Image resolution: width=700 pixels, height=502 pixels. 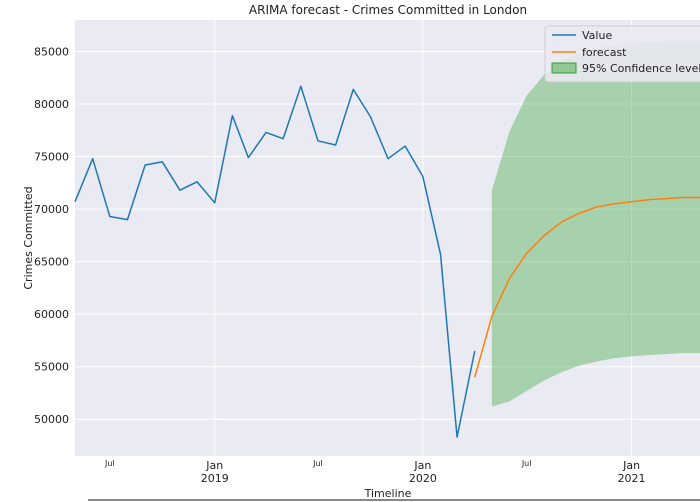 What do you see at coordinates (604, 52) in the screenshot?
I see `legend-label-forecast: forecast` at bounding box center [604, 52].